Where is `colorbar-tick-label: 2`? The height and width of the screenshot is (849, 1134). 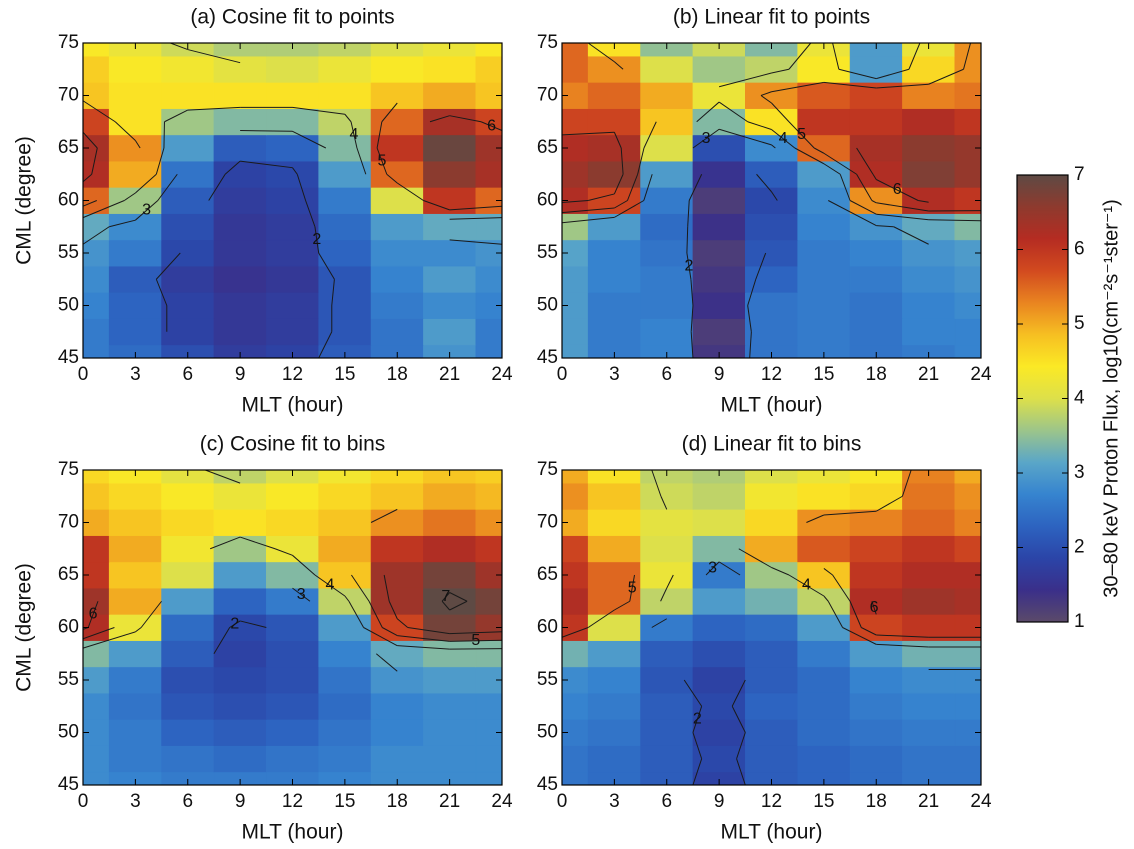
colorbar-tick-label: 2 is located at coordinates (1079, 547).